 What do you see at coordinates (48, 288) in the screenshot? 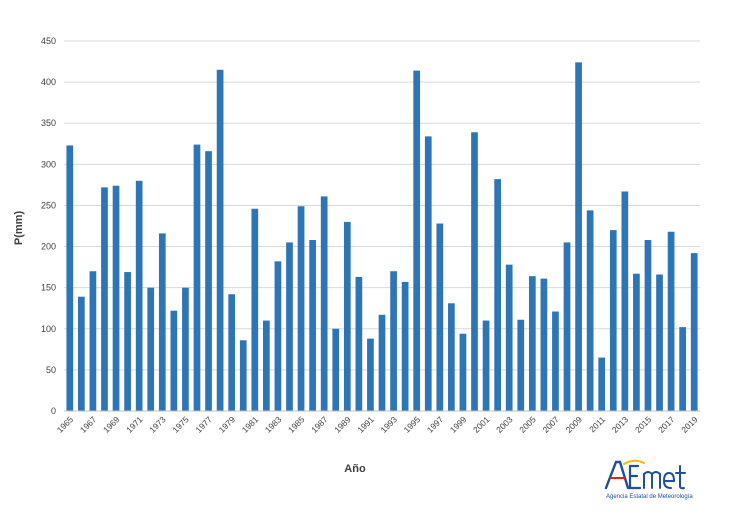
I see `y-tick-label: 150` at bounding box center [48, 288].